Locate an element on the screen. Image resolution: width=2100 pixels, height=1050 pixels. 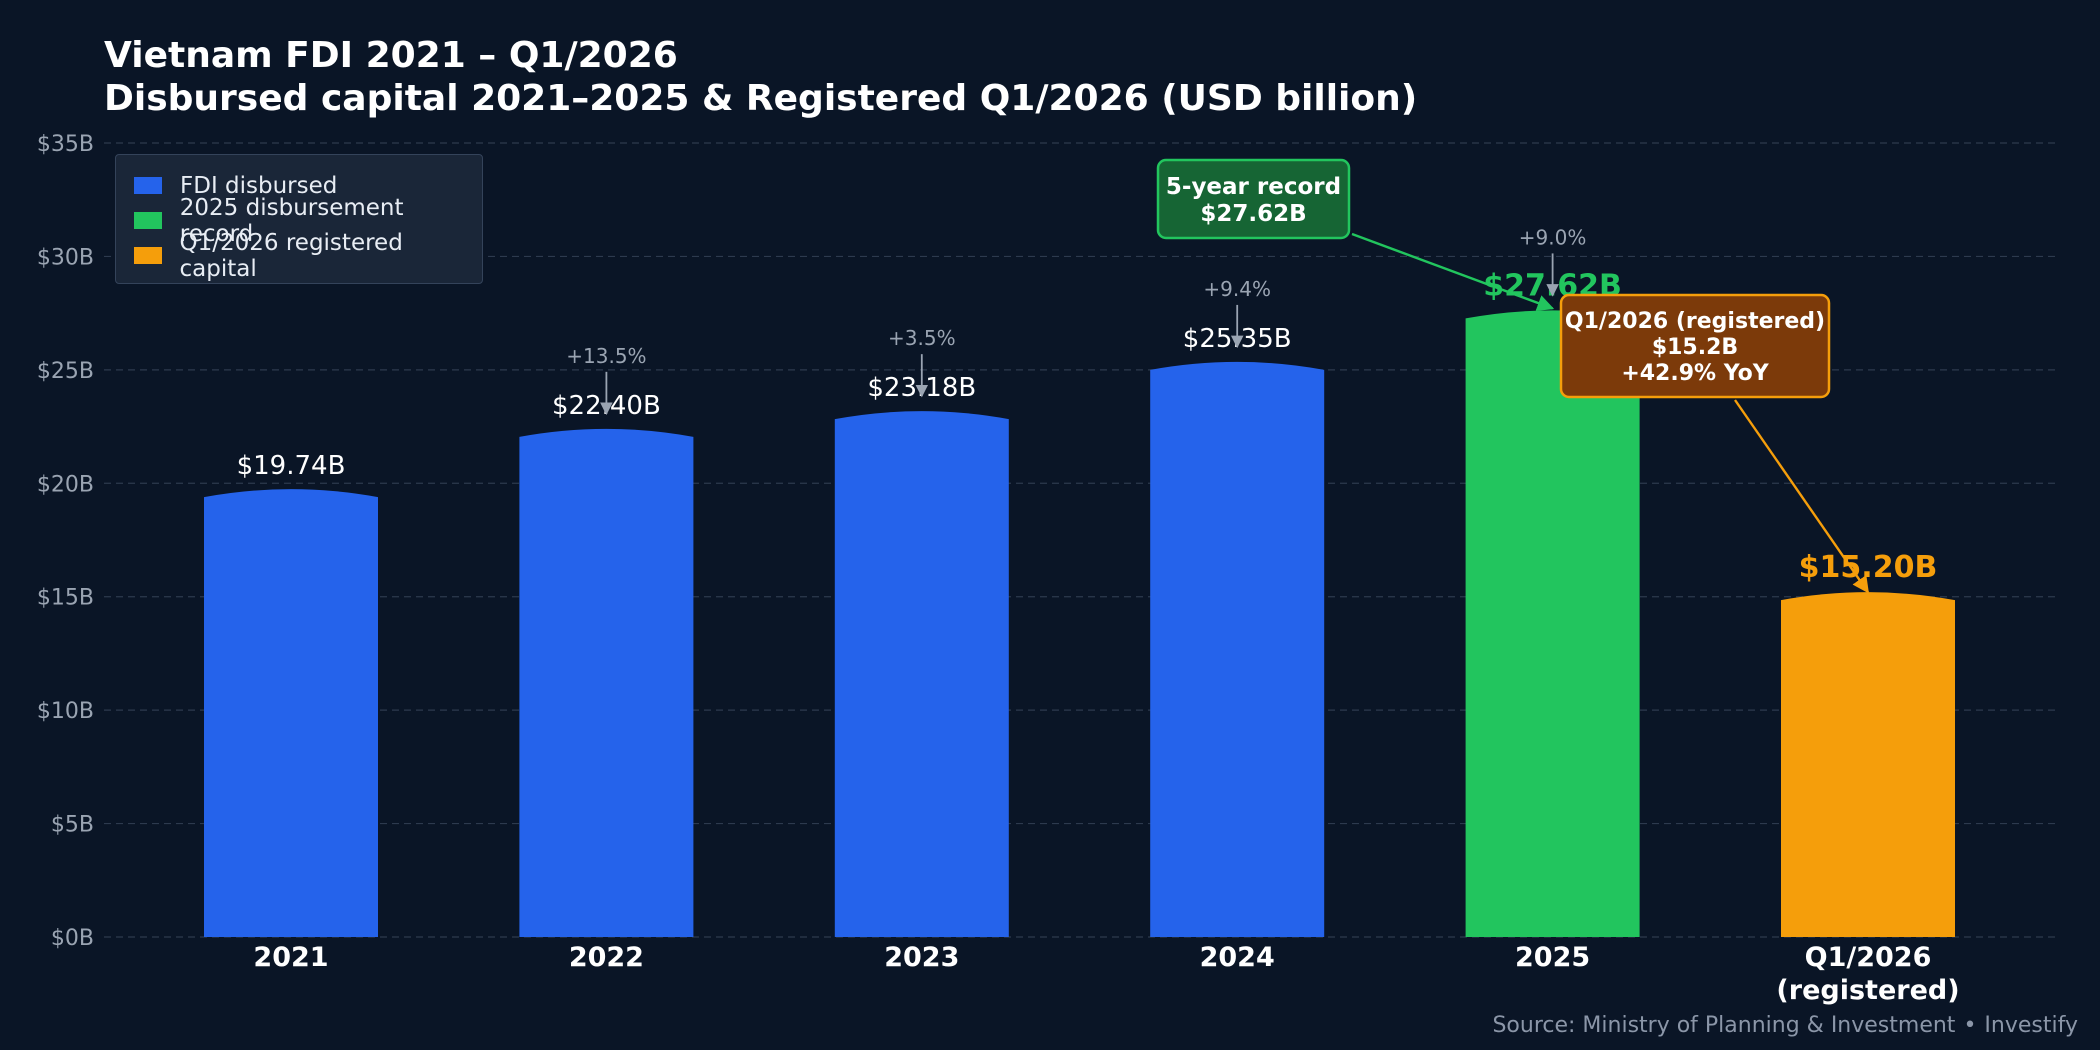
annotation-text: Q1/2026 (registered) is located at coordinates (1695, 321).